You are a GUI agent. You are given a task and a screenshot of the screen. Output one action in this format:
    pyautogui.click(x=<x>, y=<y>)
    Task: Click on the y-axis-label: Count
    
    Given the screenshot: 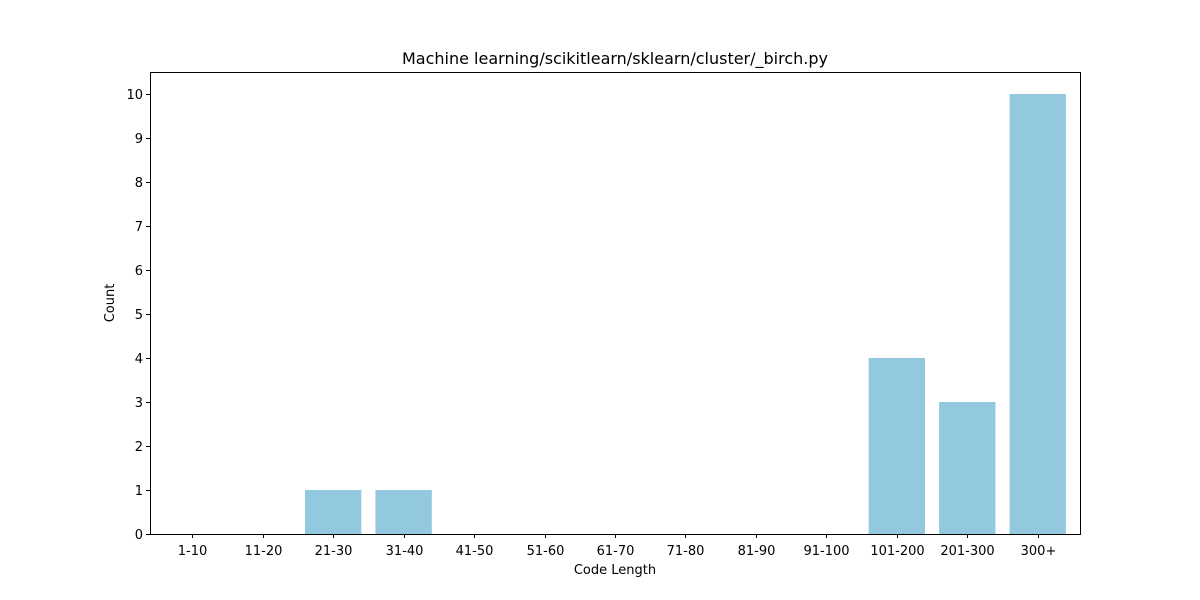 What is the action you would take?
    pyautogui.click(x=110, y=303)
    